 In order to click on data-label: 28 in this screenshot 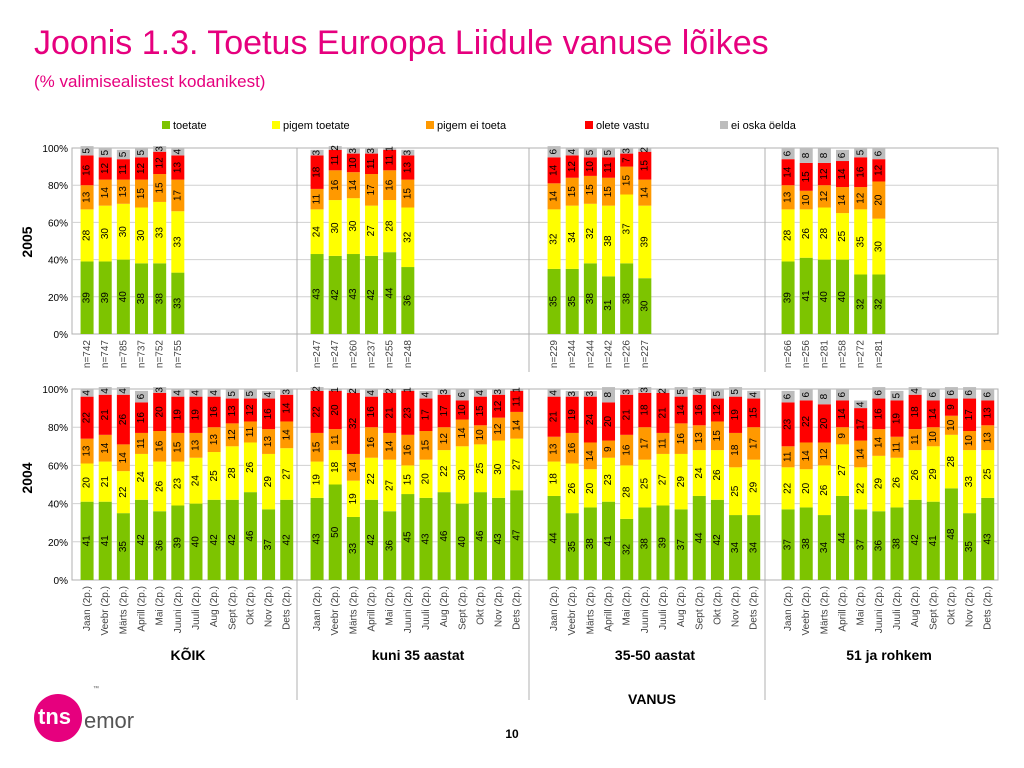, I will do `click(951, 462)`.